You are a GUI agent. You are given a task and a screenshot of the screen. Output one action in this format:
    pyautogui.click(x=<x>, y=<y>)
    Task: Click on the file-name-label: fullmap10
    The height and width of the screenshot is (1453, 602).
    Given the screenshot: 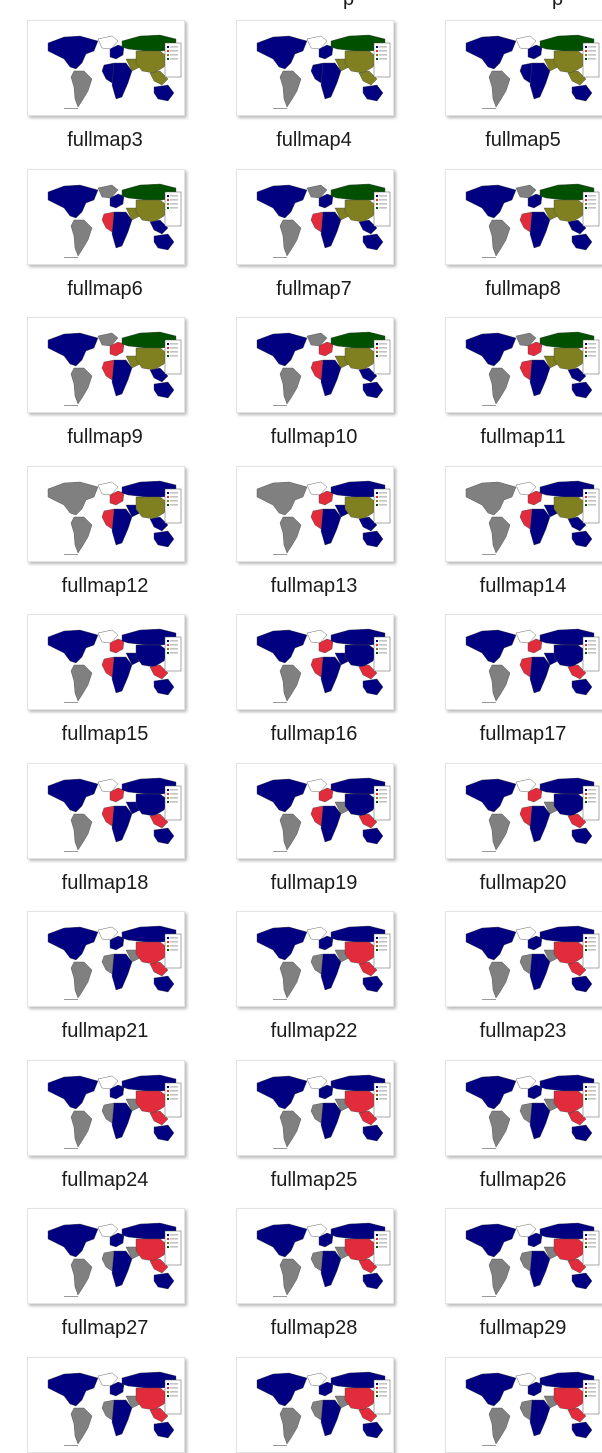 What is the action you would take?
    pyautogui.click(x=314, y=437)
    